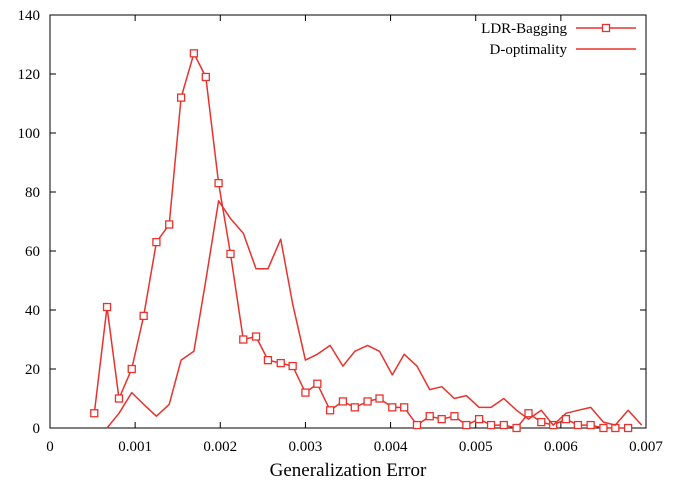  What do you see at coordinates (29, 75) in the screenshot?
I see `y-tick-label: 120` at bounding box center [29, 75].